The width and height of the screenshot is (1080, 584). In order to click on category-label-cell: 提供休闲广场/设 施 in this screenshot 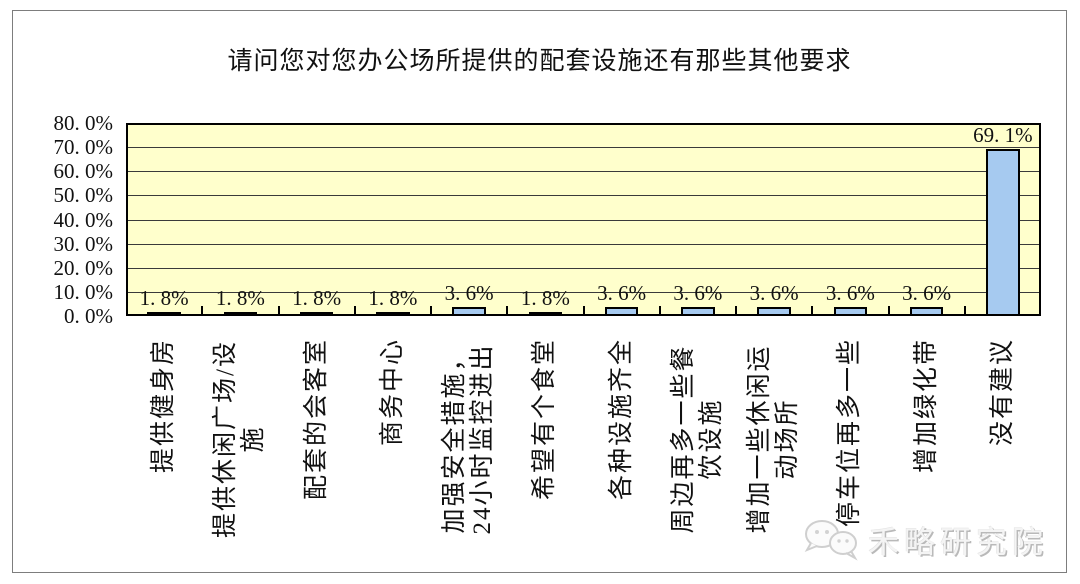, I will do `click(240, 439)`.